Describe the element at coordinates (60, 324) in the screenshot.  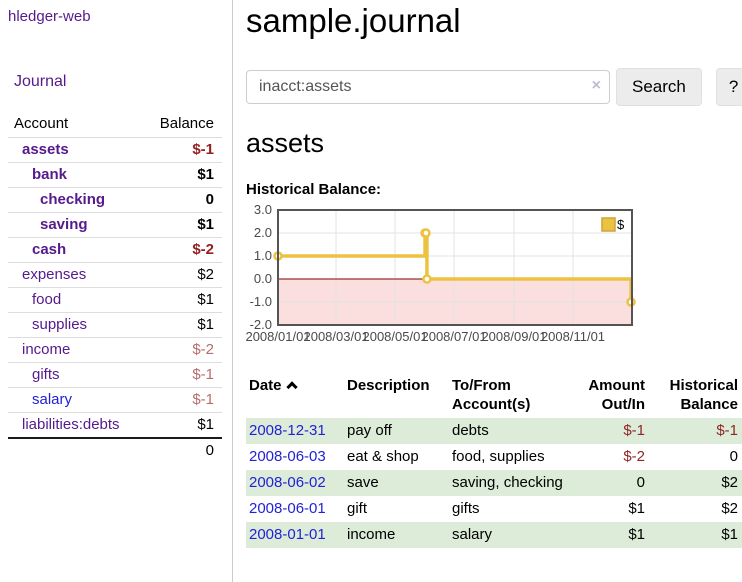
I see `account-link: supplies` at that location.